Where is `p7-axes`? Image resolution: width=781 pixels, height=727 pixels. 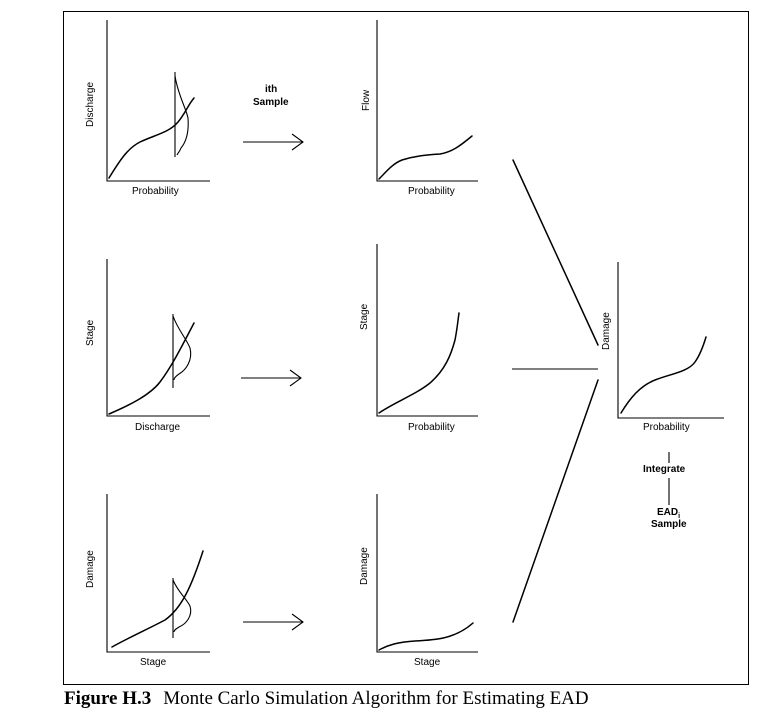 p7-axes is located at coordinates (670, 340).